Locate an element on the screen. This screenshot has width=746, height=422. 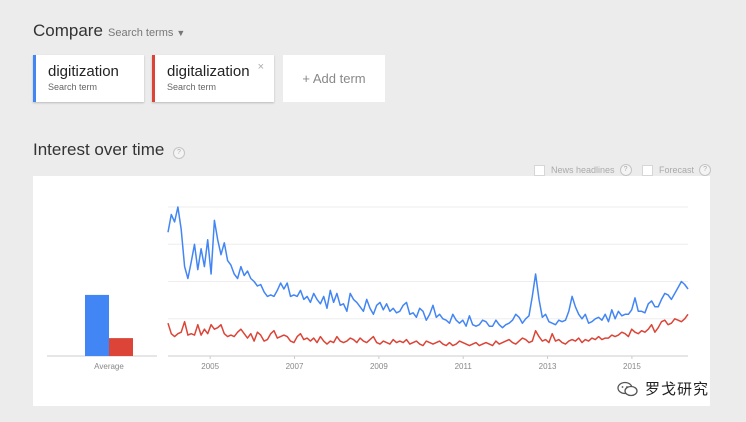
term-name: digitalization is located at coordinates (208, 71).